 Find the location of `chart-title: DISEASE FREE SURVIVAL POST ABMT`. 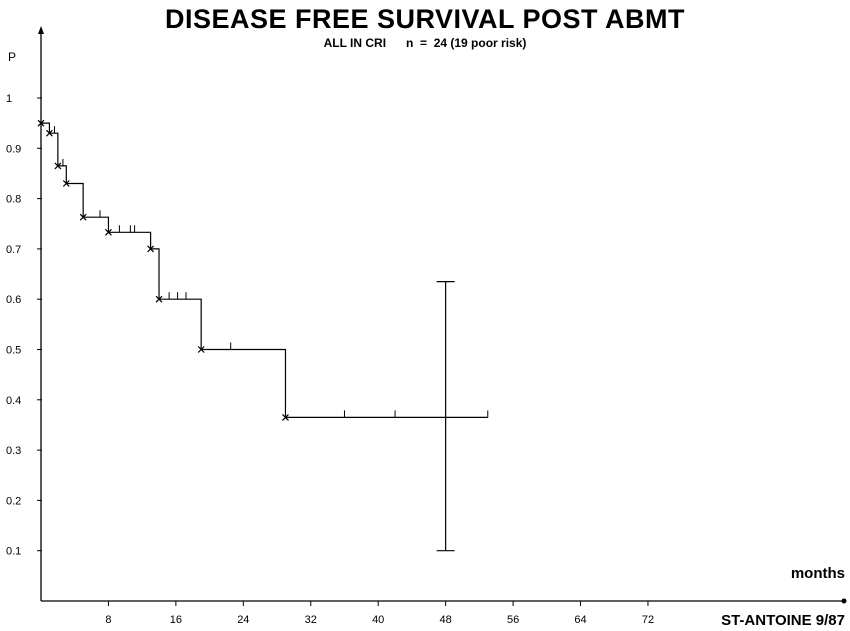

chart-title: DISEASE FREE SURVIVAL POST ABMT is located at coordinates (425, 19).